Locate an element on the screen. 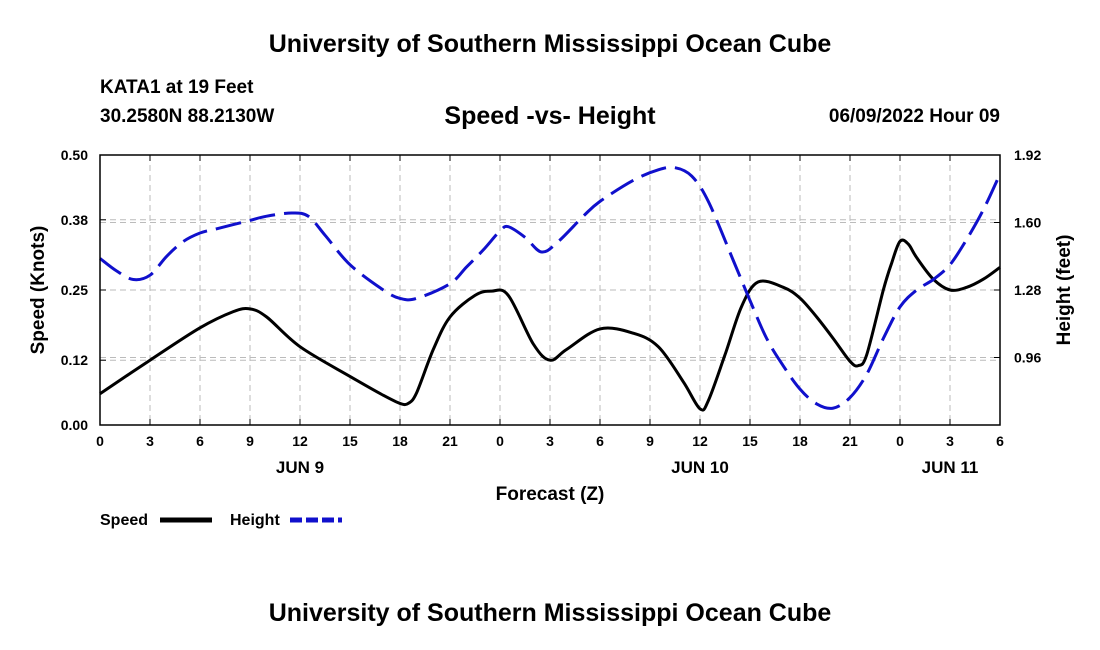 This screenshot has height=650, width=1100. y-tick-label: 0.50 is located at coordinates (74, 155).